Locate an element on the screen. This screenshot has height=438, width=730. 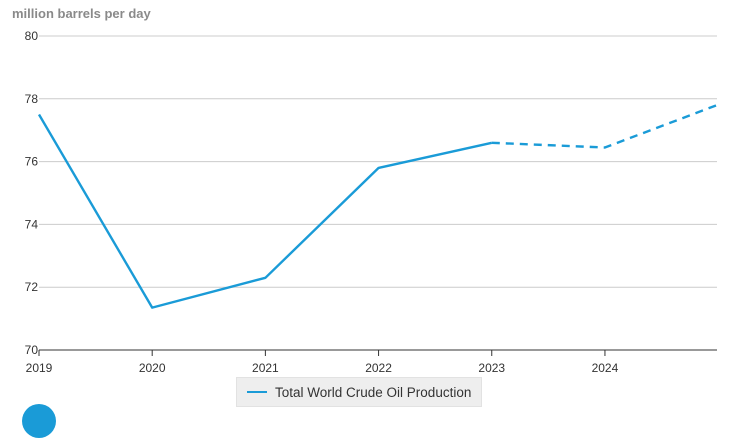
x-tick-label: 2019 is located at coordinates (39, 368).